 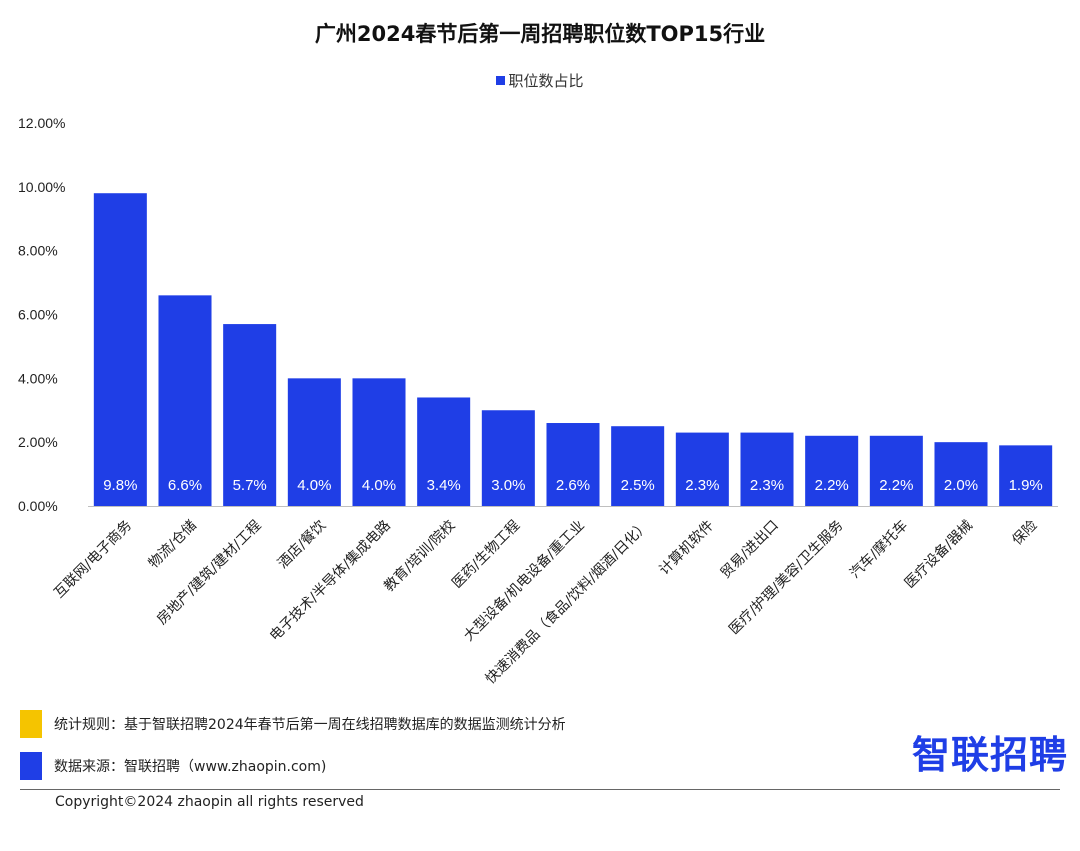 What do you see at coordinates (31, 724) in the screenshot?
I see `rule-marker` at bounding box center [31, 724].